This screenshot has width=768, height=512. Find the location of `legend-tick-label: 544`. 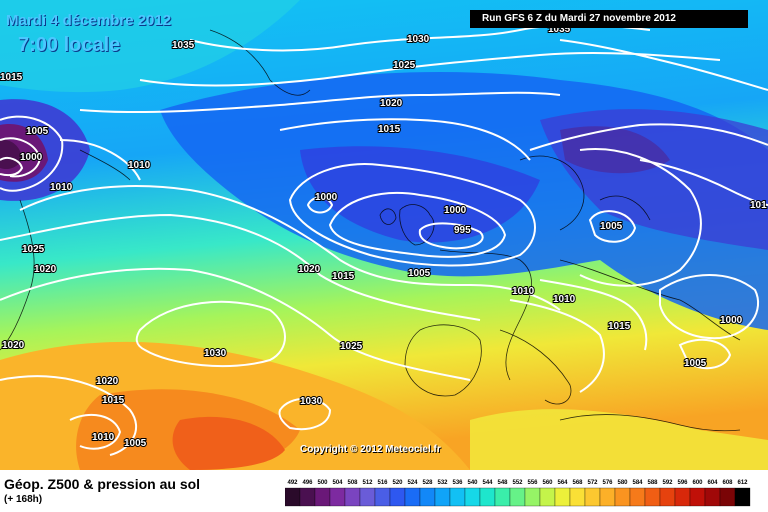

legend-tick-label: 544 is located at coordinates (487, 483).